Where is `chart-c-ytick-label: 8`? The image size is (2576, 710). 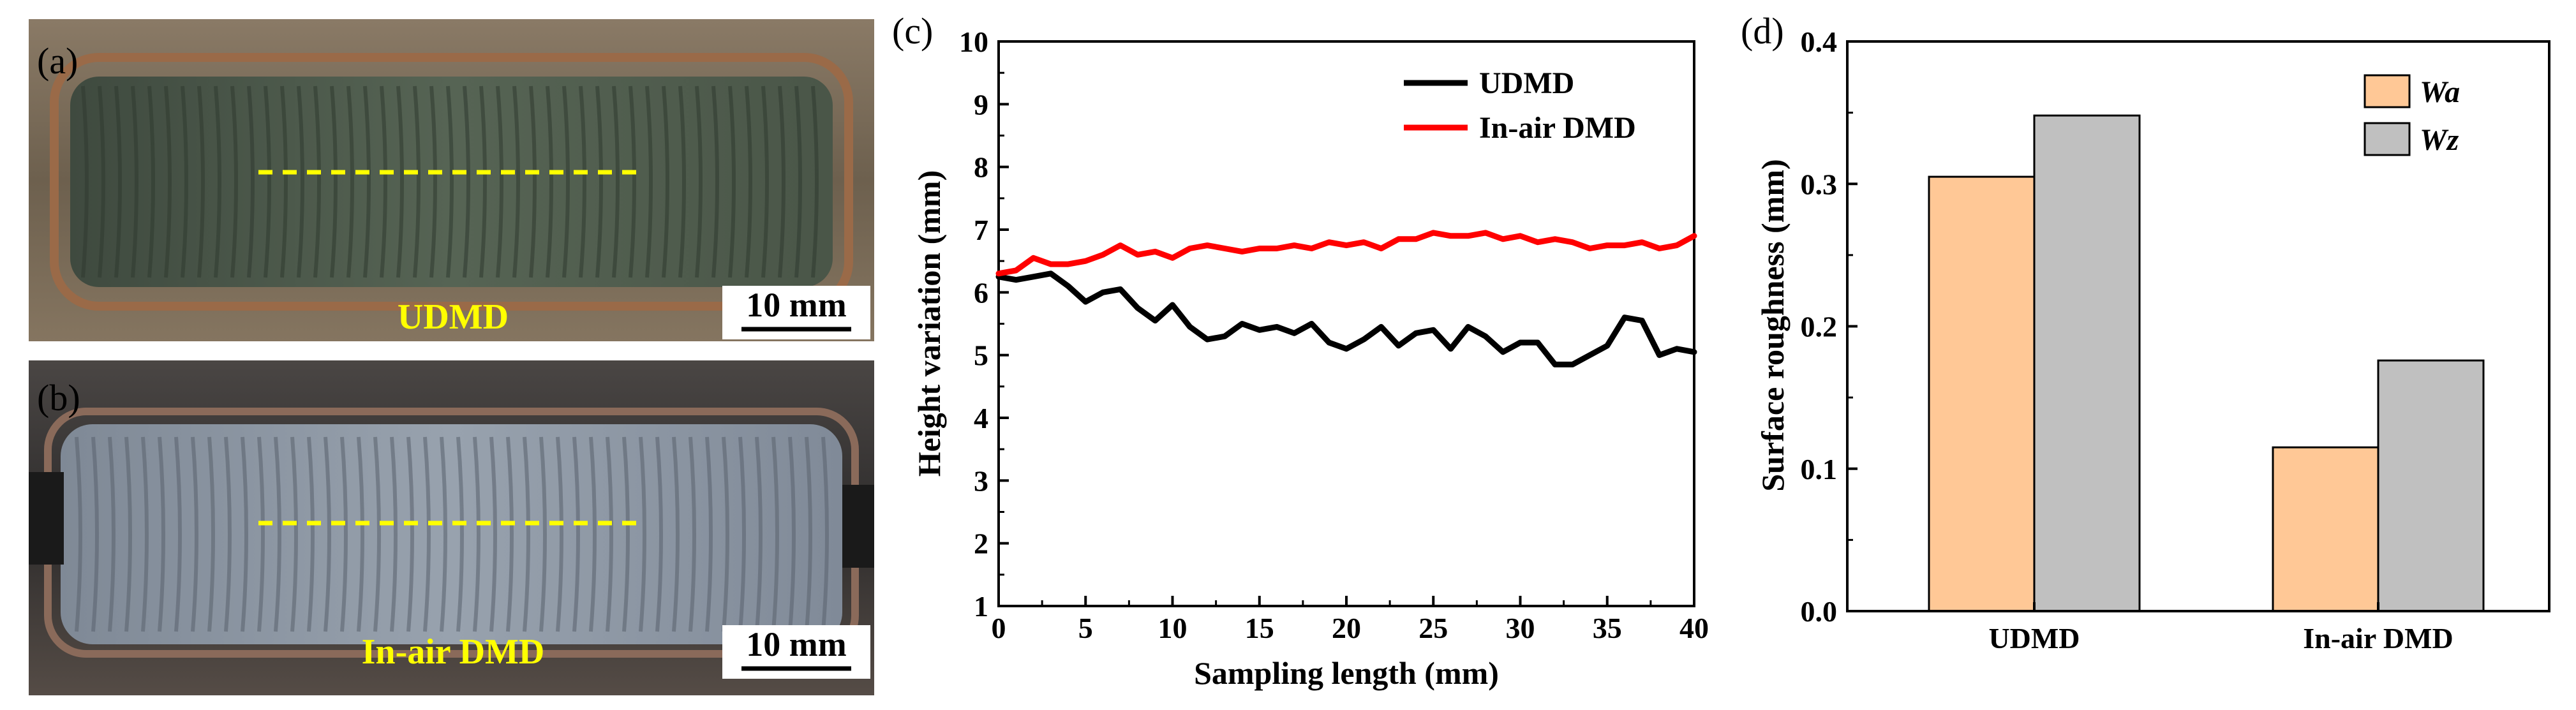 chart-c-ytick-label: 8 is located at coordinates (981, 167).